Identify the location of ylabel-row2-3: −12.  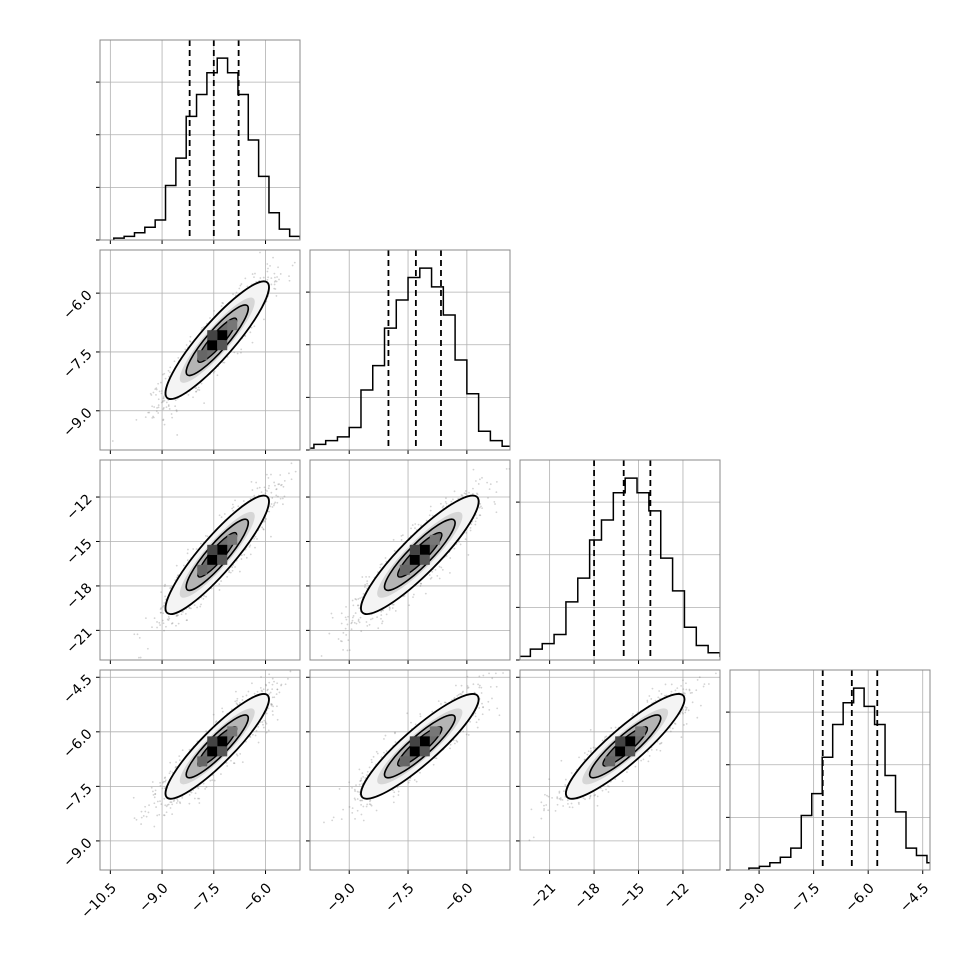
(79, 507).